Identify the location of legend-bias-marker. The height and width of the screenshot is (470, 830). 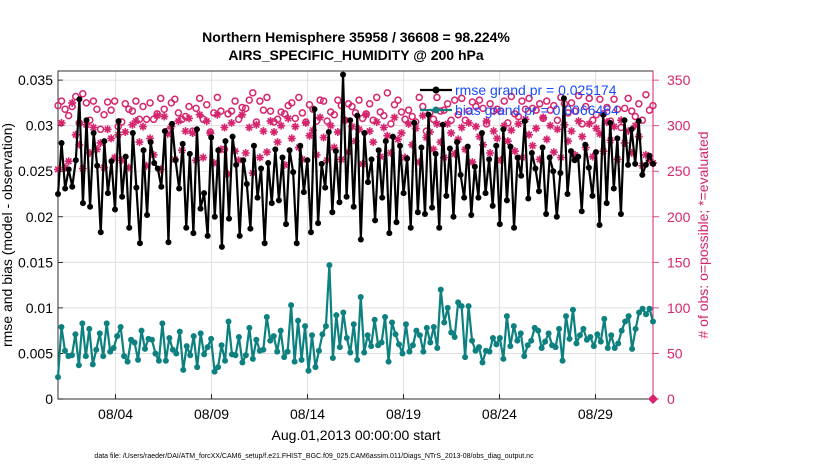
(436, 110).